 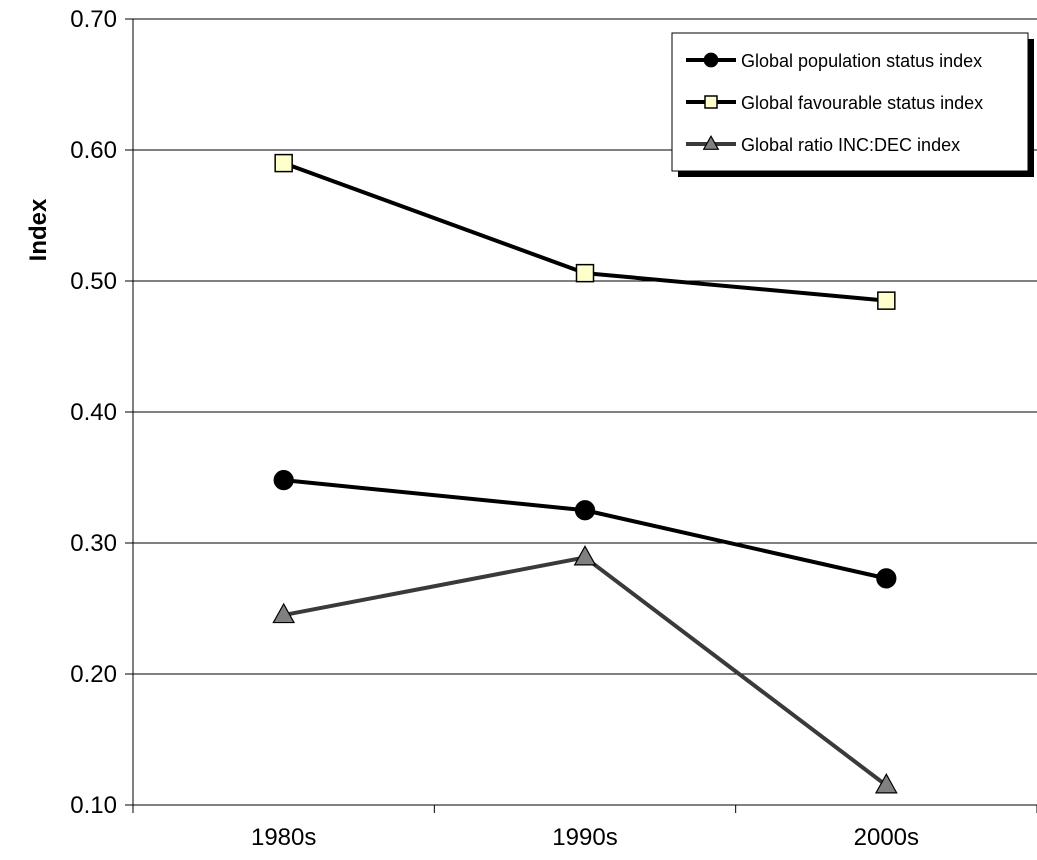 I want to click on y-tick-label: 0.40, so click(x=93, y=412).